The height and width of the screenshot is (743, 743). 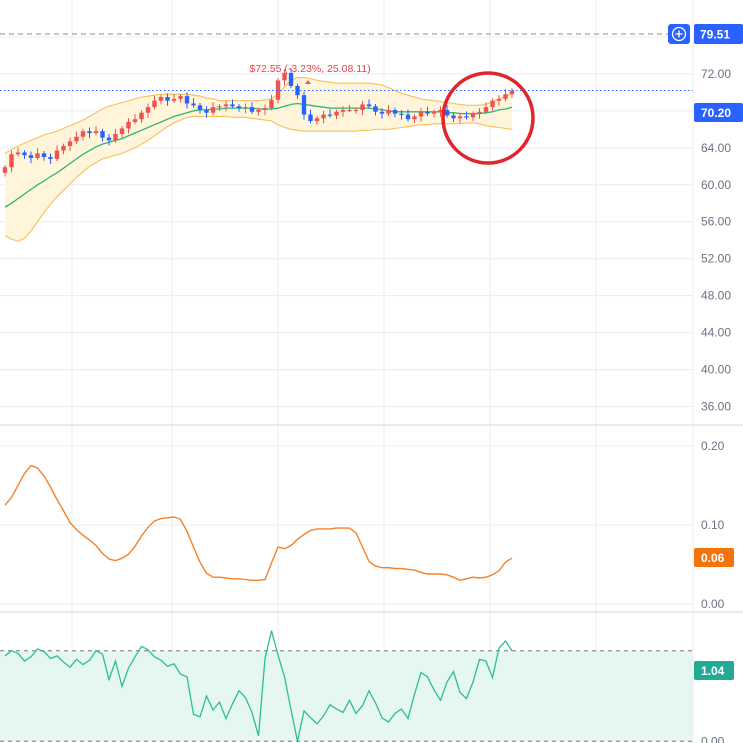 I want to click on tag-lower: 1.04, so click(x=714, y=670).